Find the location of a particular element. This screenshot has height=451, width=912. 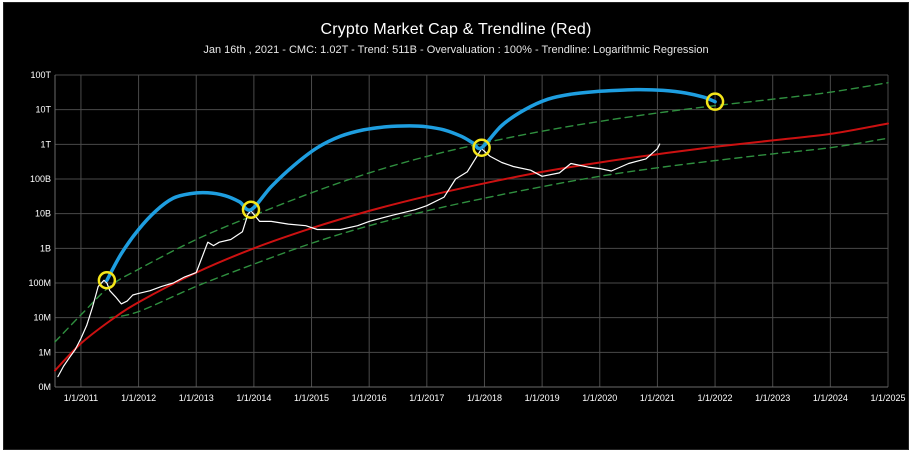

x-tick-label: 1/1/2025 is located at coordinates (887, 398).